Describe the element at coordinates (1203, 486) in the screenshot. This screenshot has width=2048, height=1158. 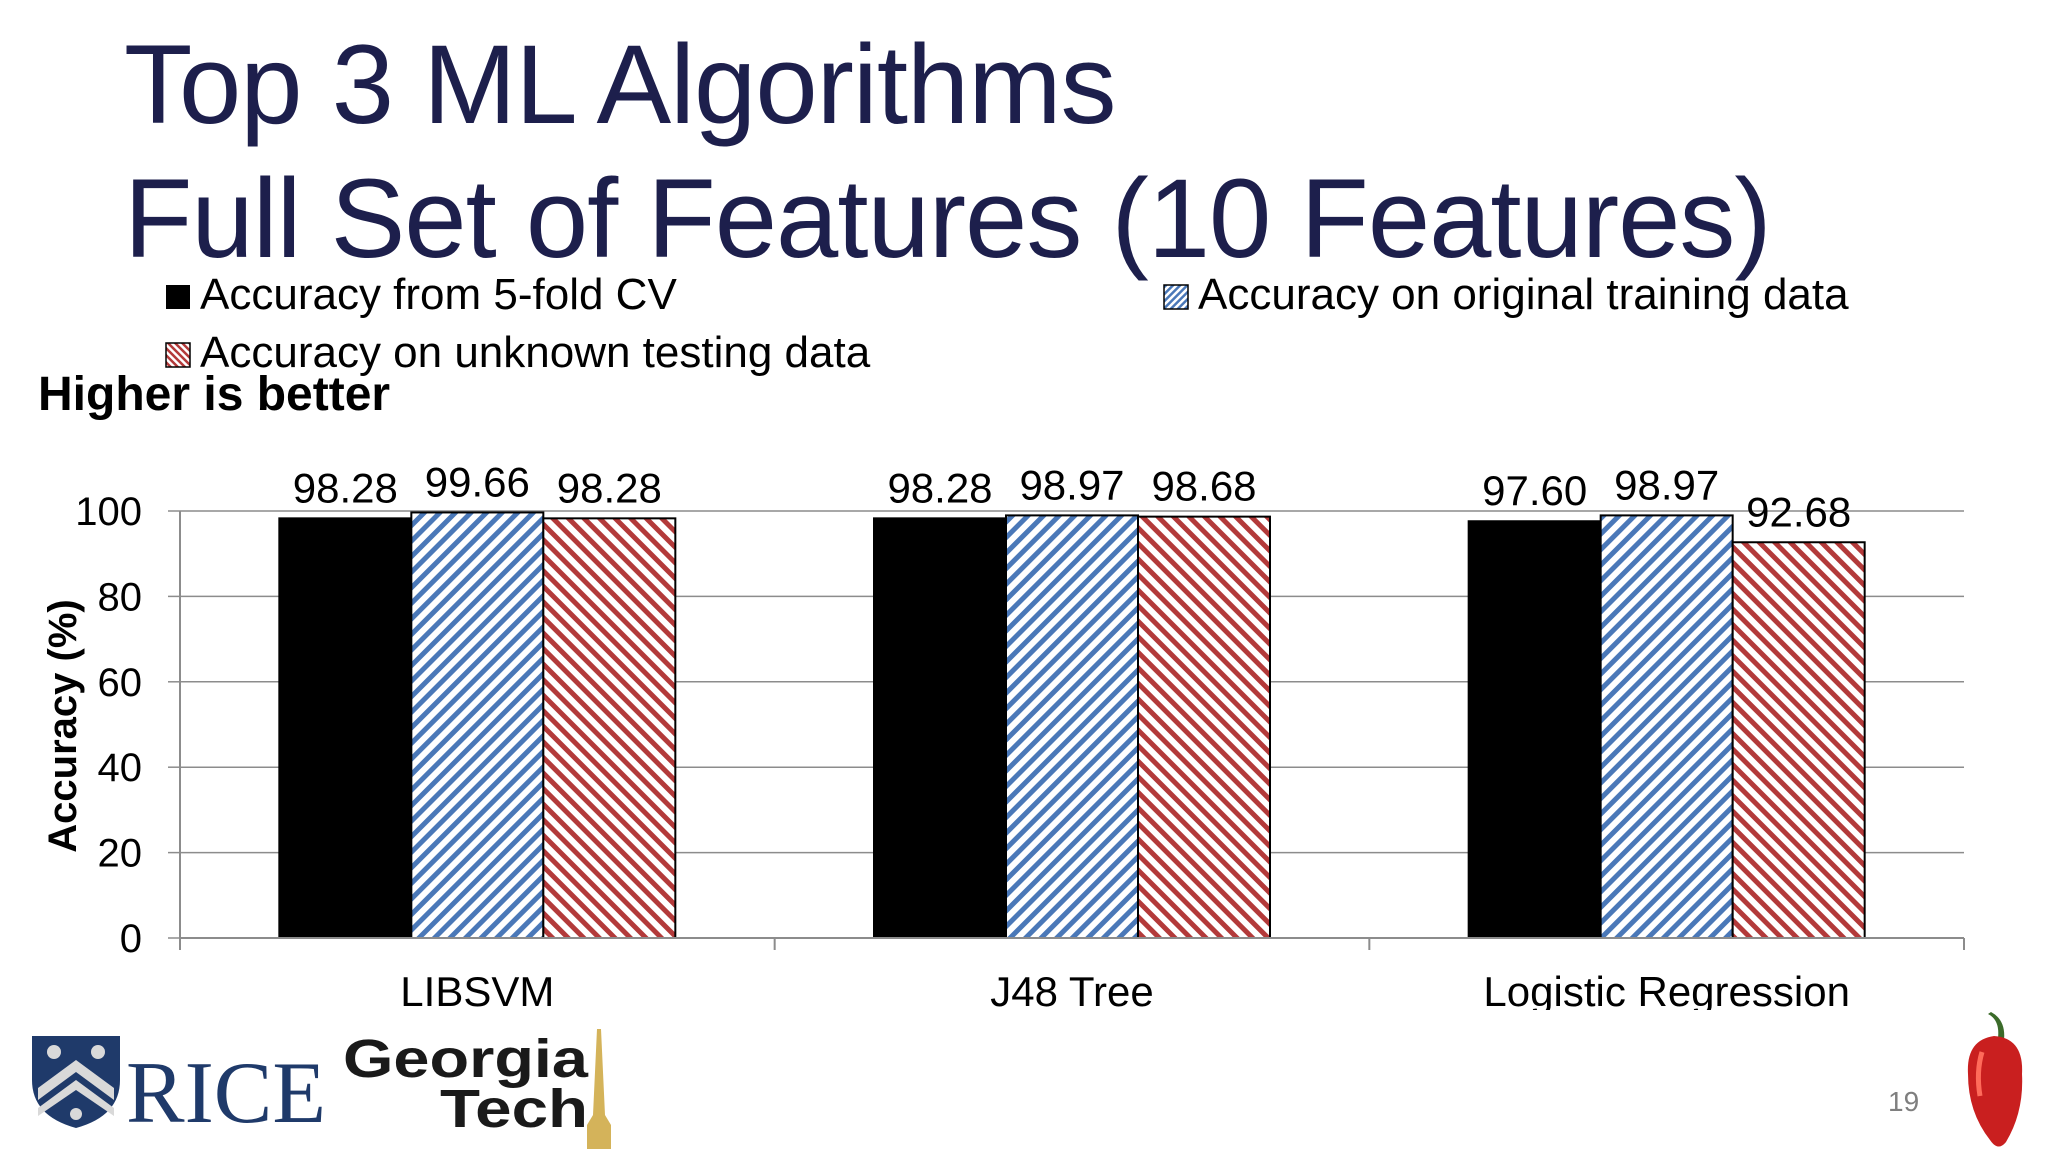
I see `data-label-testing-1: 98.68` at that location.